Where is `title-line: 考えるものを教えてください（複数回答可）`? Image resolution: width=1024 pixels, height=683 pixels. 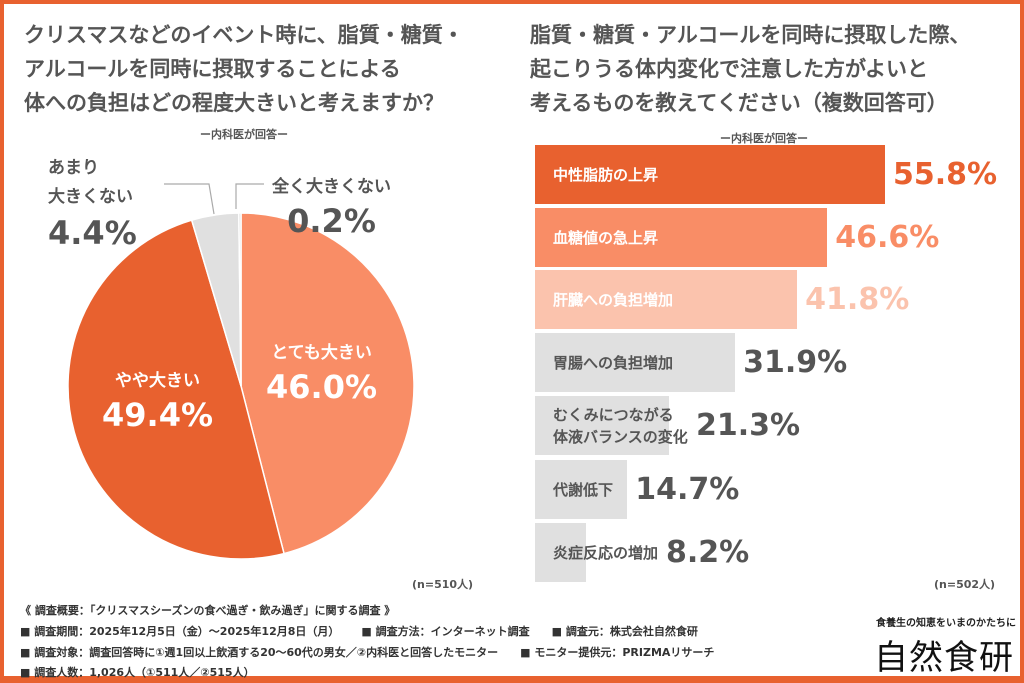 title-line: 考えるものを教えてください（複数回答可） is located at coordinates (739, 103).